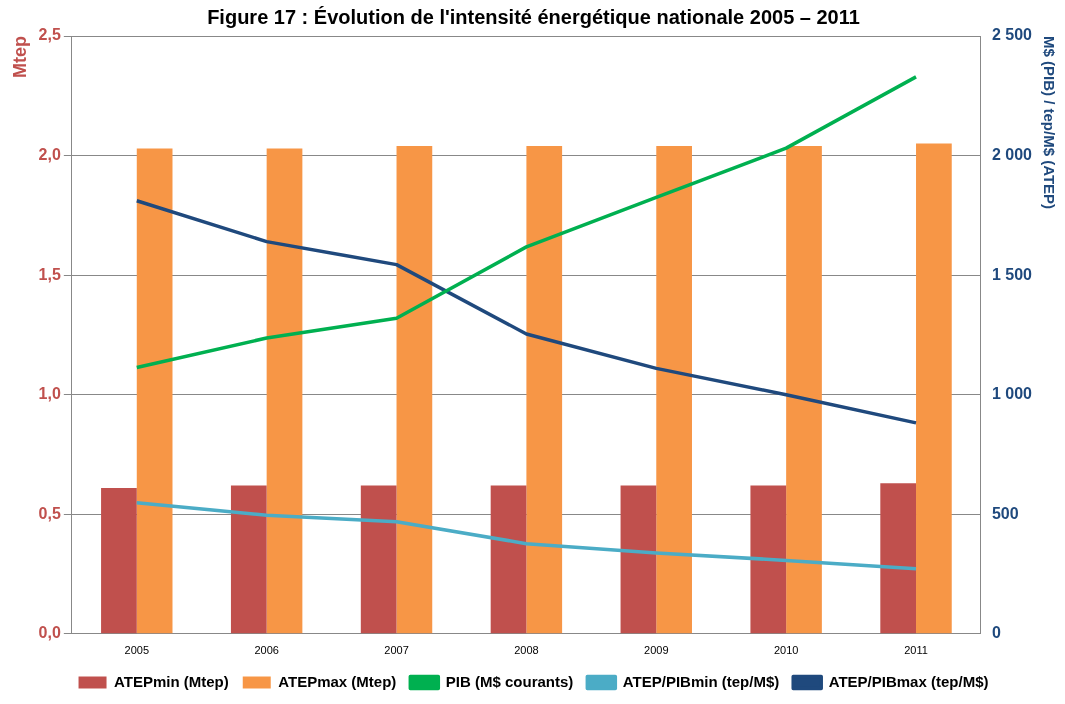 Image resolution: width=1065 pixels, height=704 pixels. What do you see at coordinates (49, 154) in the screenshot?
I see `y-tick-label: 2,0` at bounding box center [49, 154].